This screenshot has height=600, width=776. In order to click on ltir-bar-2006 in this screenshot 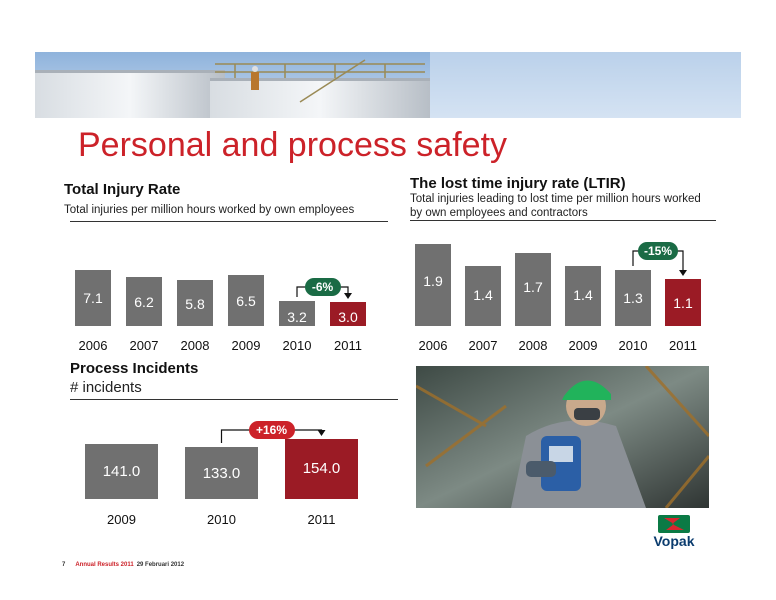, I will do `click(433, 285)`.